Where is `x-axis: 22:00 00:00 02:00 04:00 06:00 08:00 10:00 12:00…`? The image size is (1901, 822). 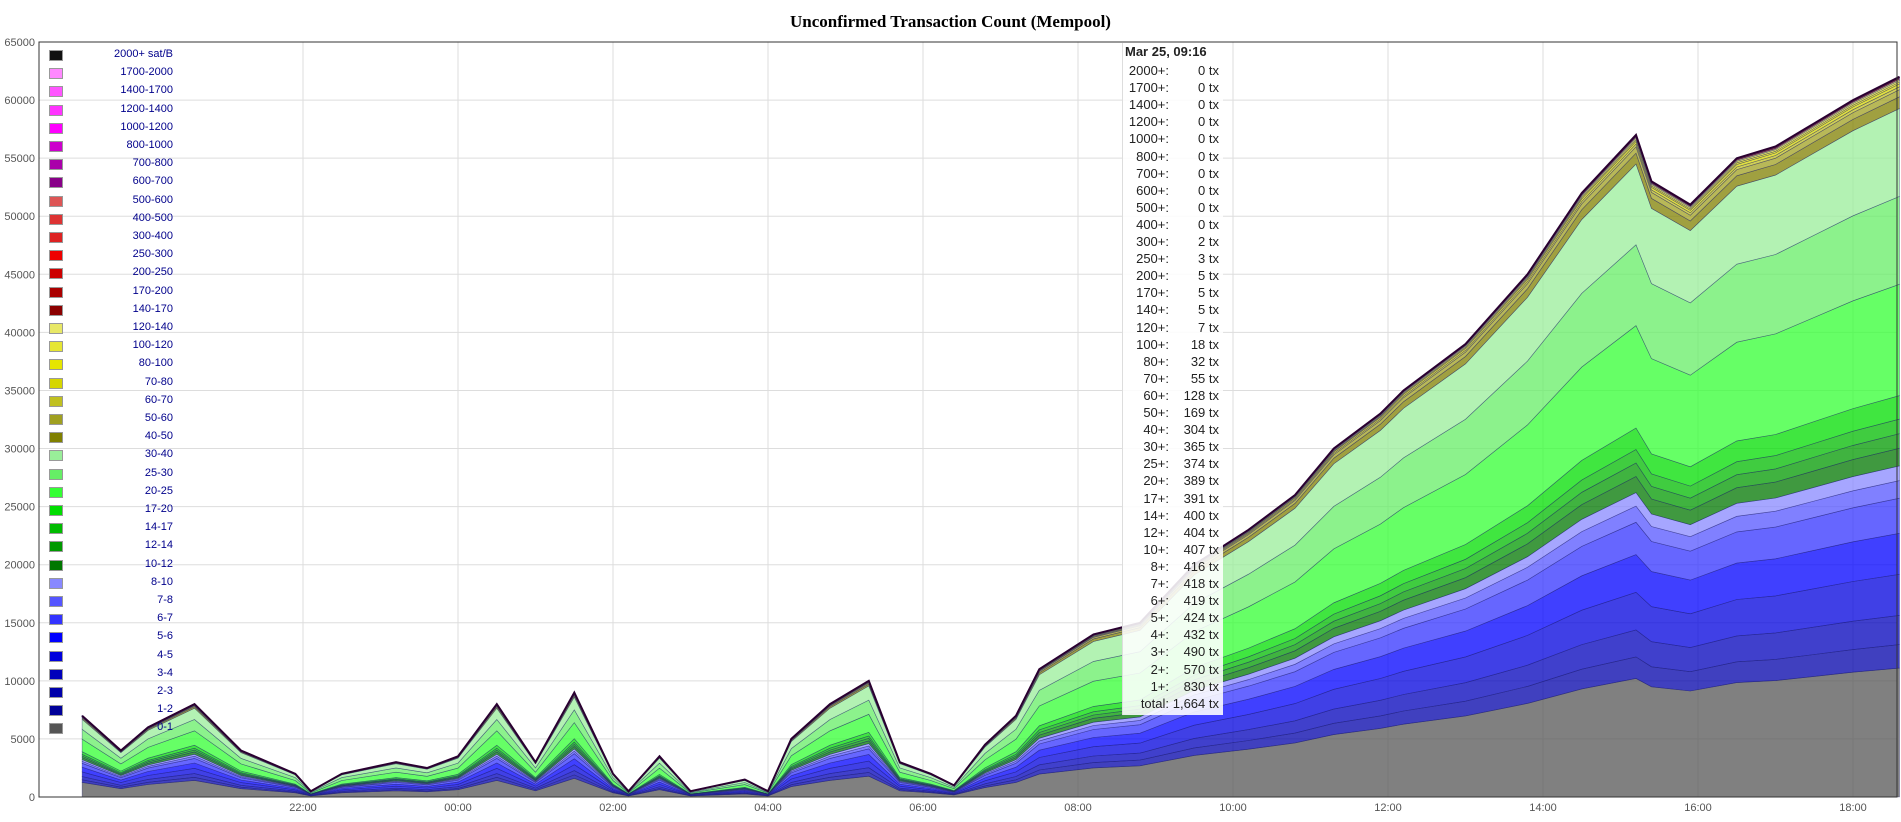 x-axis: 22:00 00:00 02:00 04:00 06:00 08:00 10:00 12:00… is located at coordinates (1078, 808).